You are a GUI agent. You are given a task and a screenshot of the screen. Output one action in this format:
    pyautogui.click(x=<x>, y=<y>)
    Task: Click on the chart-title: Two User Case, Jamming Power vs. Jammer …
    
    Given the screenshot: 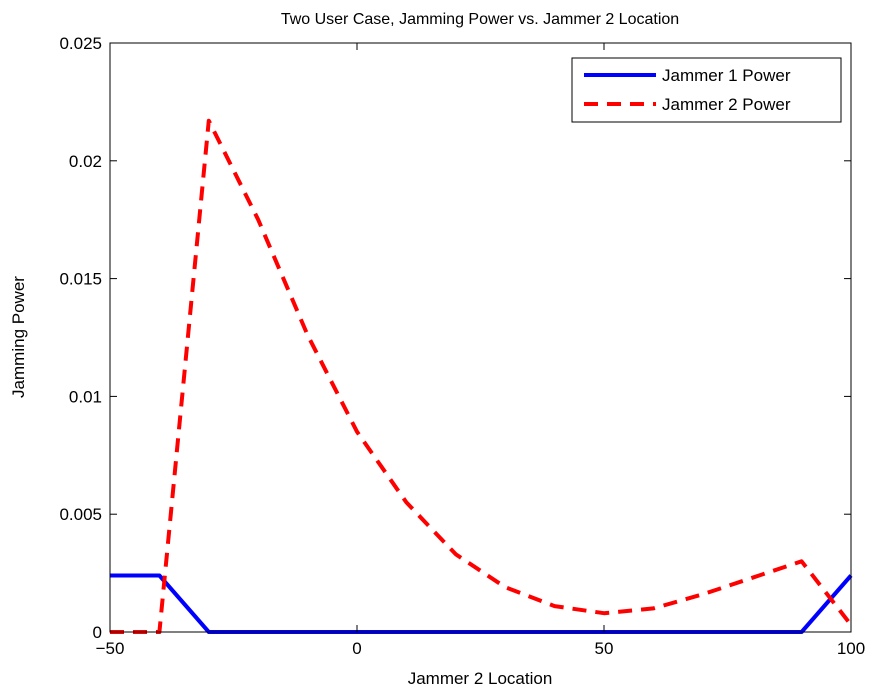 What is the action you would take?
    pyautogui.click(x=480, y=19)
    